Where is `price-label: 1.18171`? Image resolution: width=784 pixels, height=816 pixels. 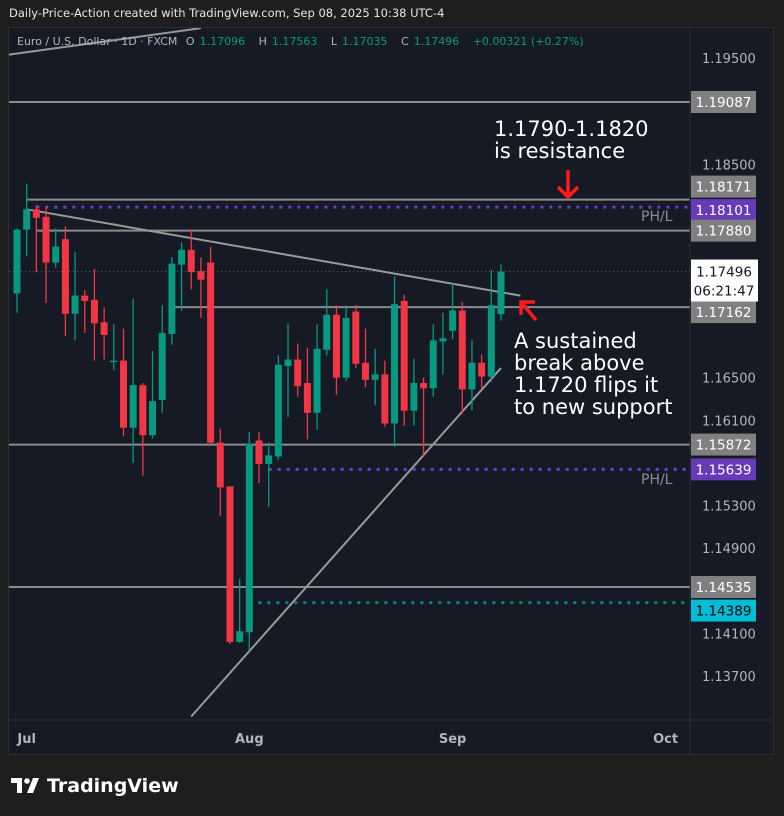
price-label: 1.18171 is located at coordinates (724, 188).